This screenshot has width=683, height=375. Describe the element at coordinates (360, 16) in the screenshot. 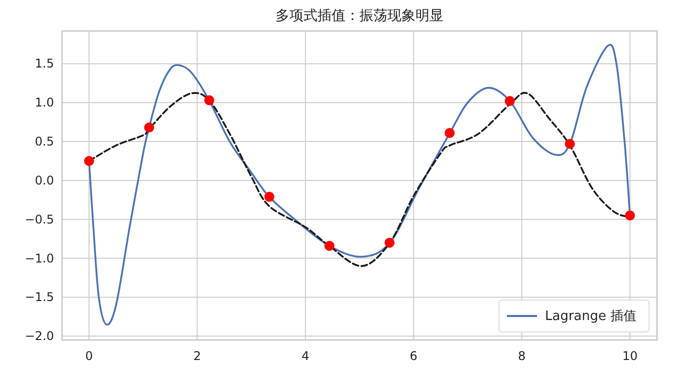

I see `chart-title: 多项式插值：振荡现象明显` at that location.